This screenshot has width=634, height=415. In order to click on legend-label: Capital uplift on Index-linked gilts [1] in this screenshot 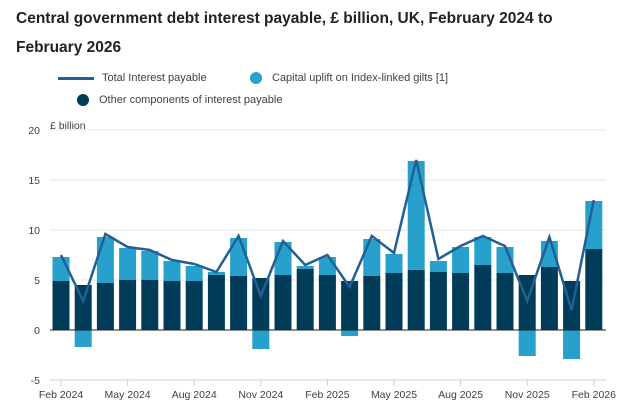, I will do `click(360, 78)`.